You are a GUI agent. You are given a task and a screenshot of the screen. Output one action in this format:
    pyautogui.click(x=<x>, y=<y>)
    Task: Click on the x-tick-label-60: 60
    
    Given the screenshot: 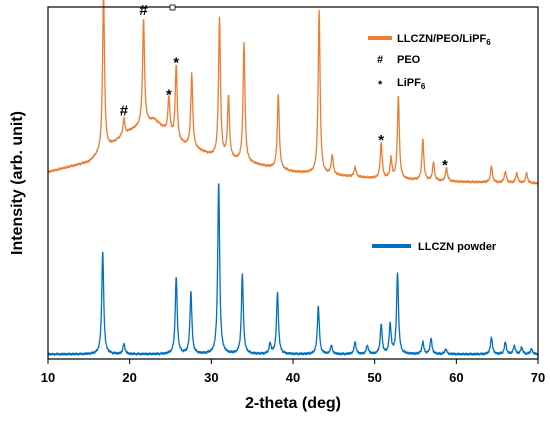 What is the action you would take?
    pyautogui.click(x=456, y=377)
    